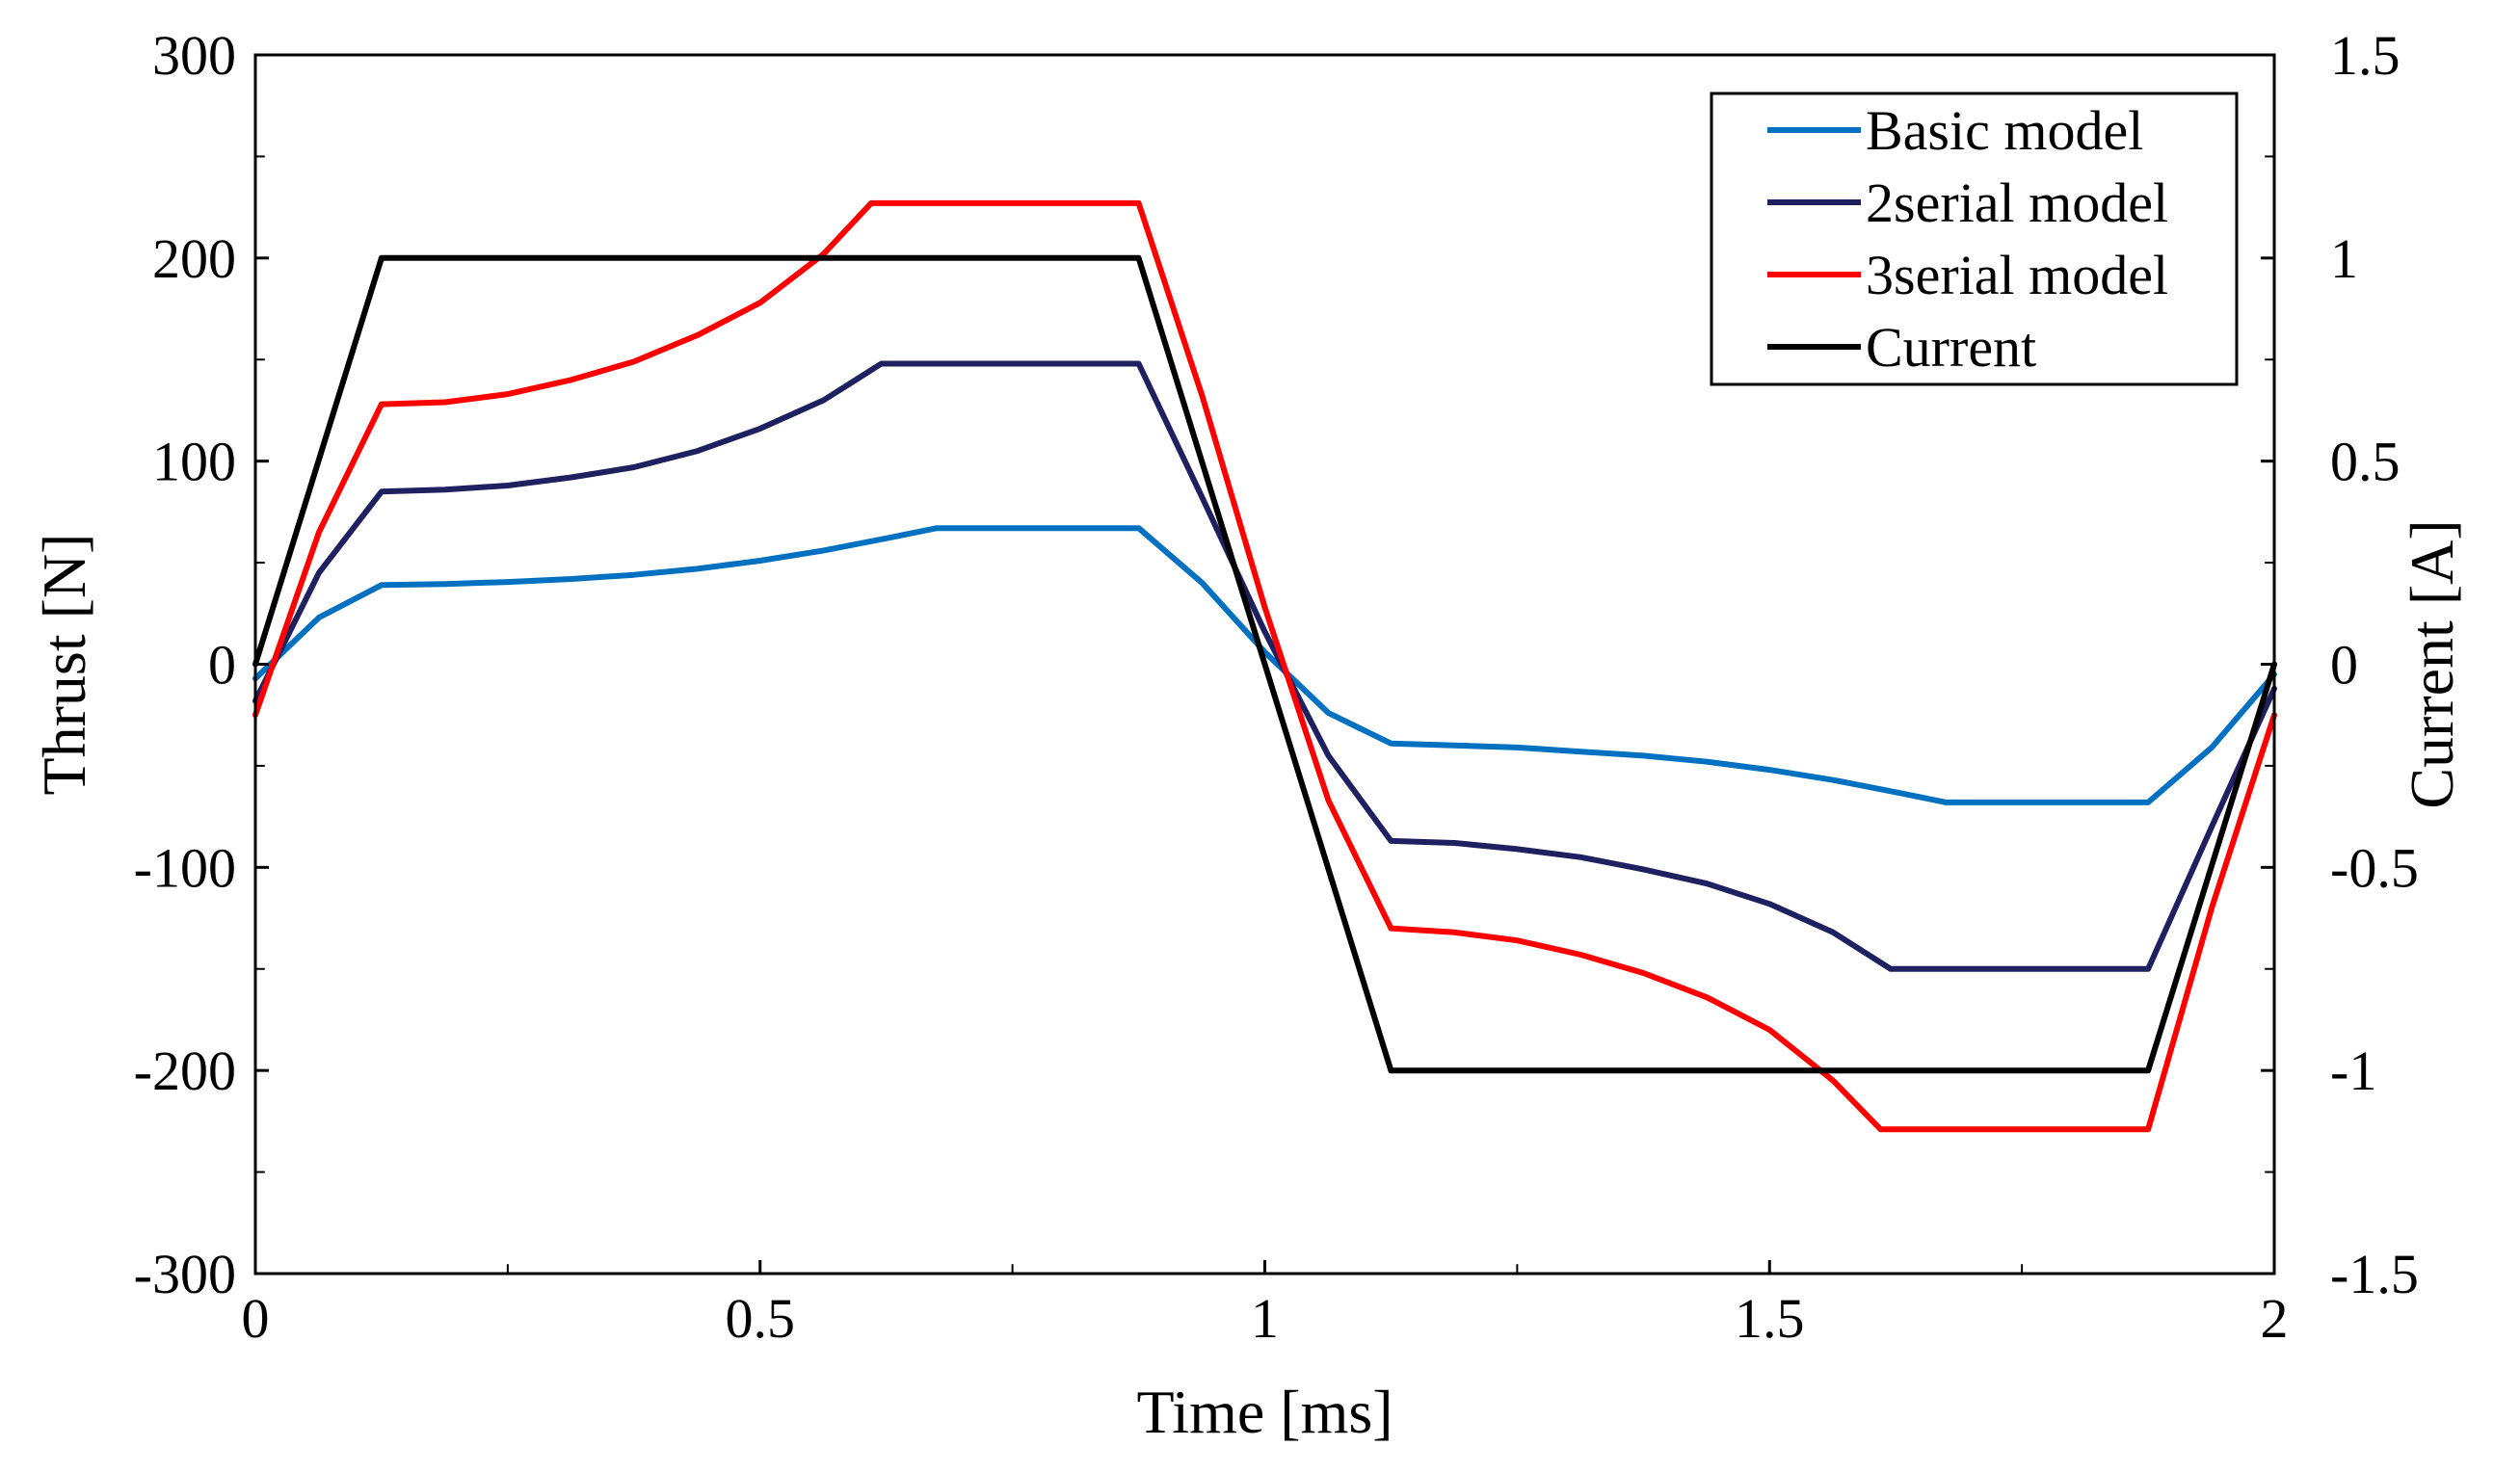 The height and width of the screenshot is (1473, 2520). I want to click on x-tick-label: 1, so click(1265, 1318).